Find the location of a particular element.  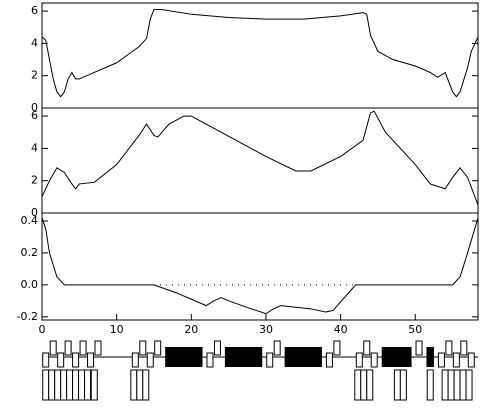

x-tick-label: 40 is located at coordinates (341, 329).